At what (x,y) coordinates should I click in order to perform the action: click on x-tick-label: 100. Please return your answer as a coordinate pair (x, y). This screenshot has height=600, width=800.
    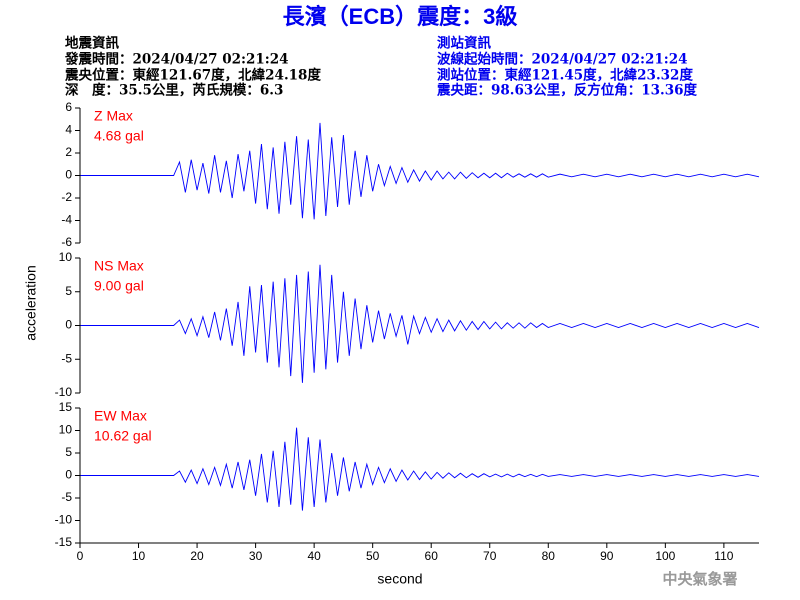
    Looking at the image, I should click on (665, 556).